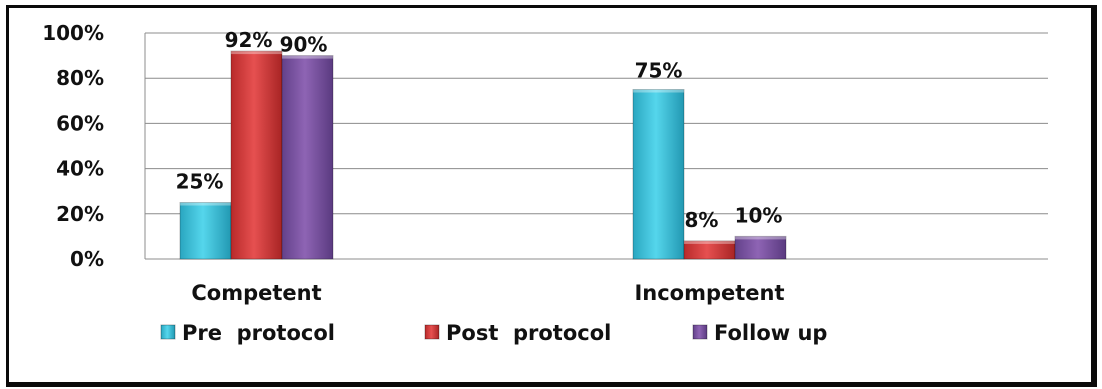  What do you see at coordinates (249, 40) in the screenshot?
I see `data-label: 92%` at bounding box center [249, 40].